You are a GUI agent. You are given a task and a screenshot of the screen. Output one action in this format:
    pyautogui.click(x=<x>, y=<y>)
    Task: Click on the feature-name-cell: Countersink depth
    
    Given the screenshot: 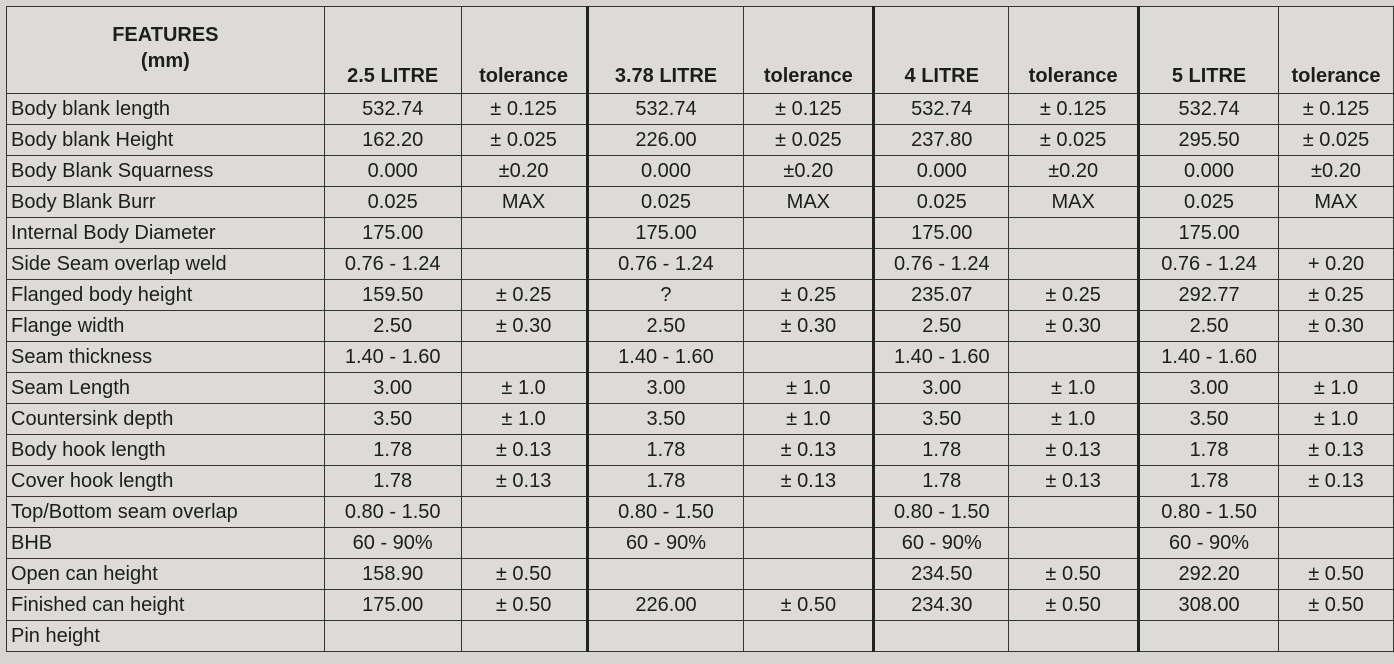 What is the action you would take?
    pyautogui.click(x=165, y=419)
    